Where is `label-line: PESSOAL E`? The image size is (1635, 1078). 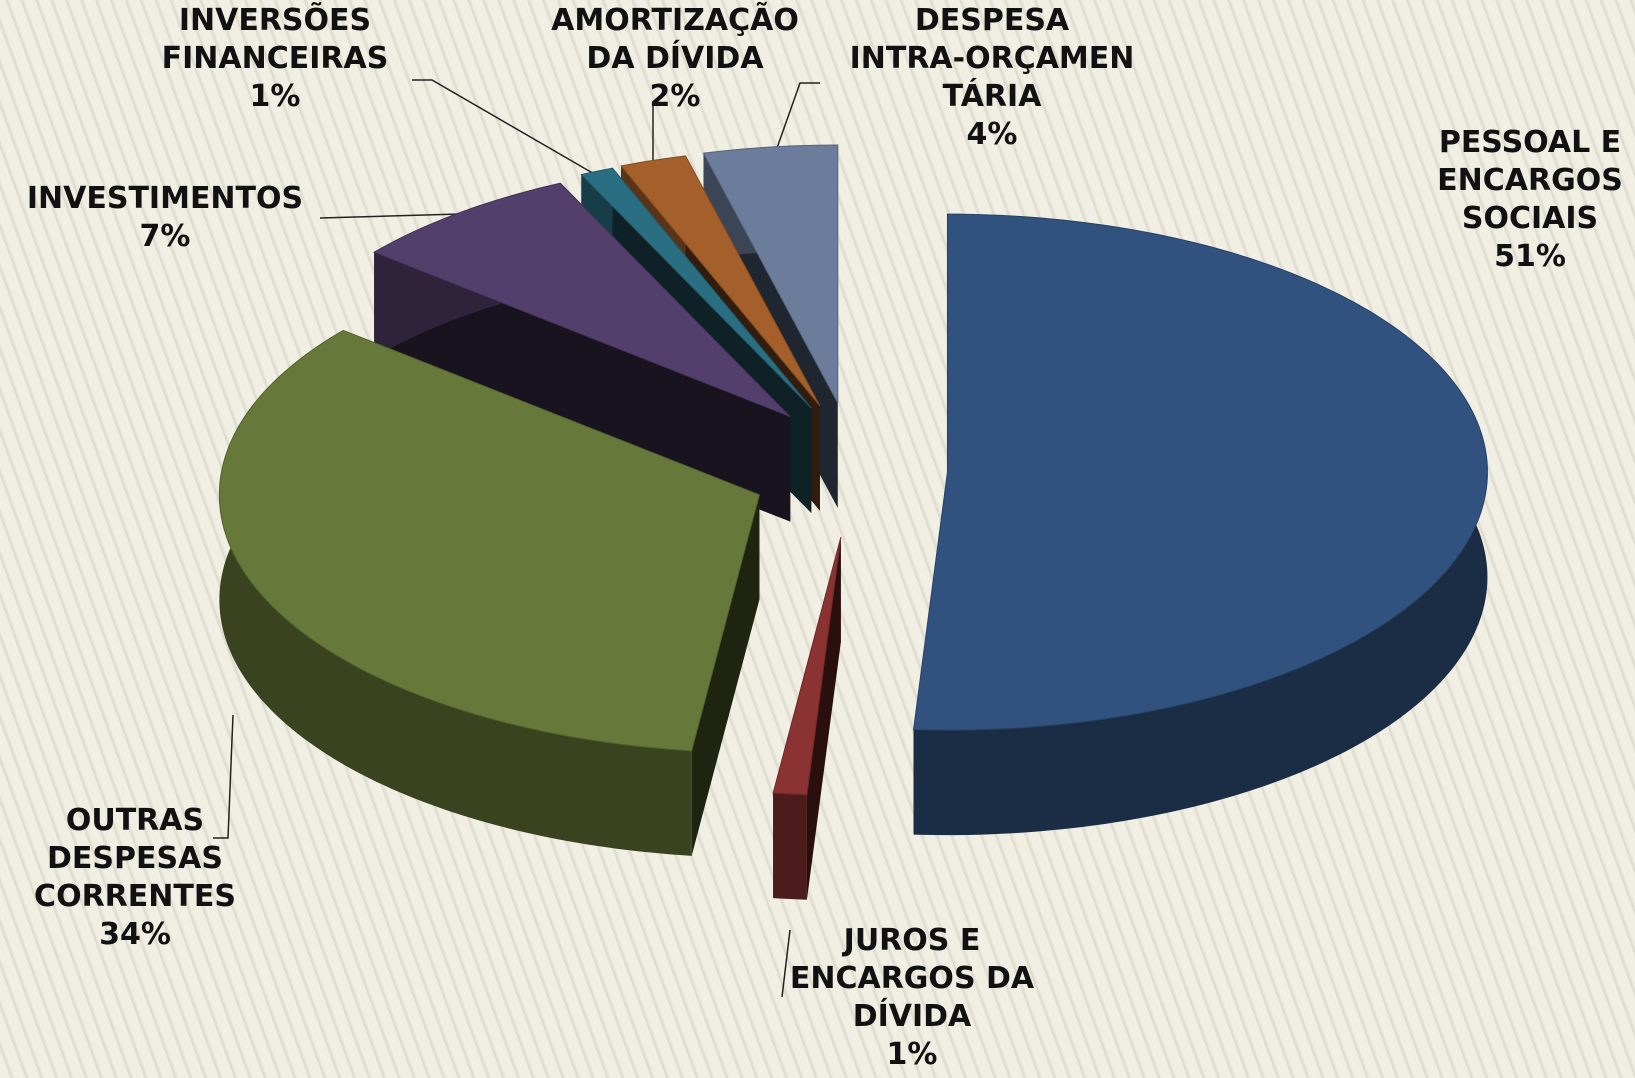
label-line: PESSOAL E is located at coordinates (1530, 142).